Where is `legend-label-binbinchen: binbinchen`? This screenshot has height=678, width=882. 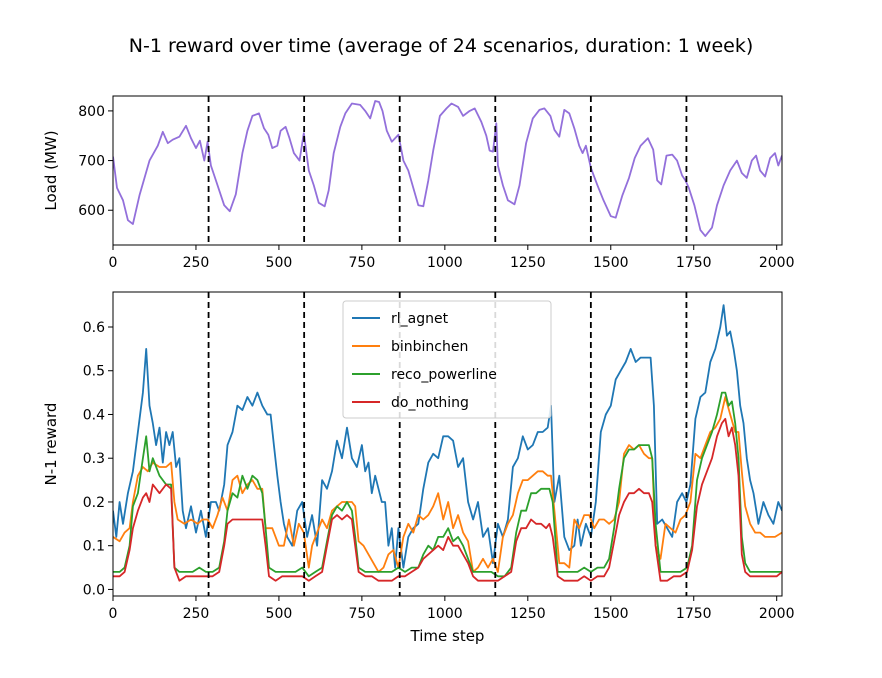 legend-label-binbinchen: binbinchen is located at coordinates (429, 347).